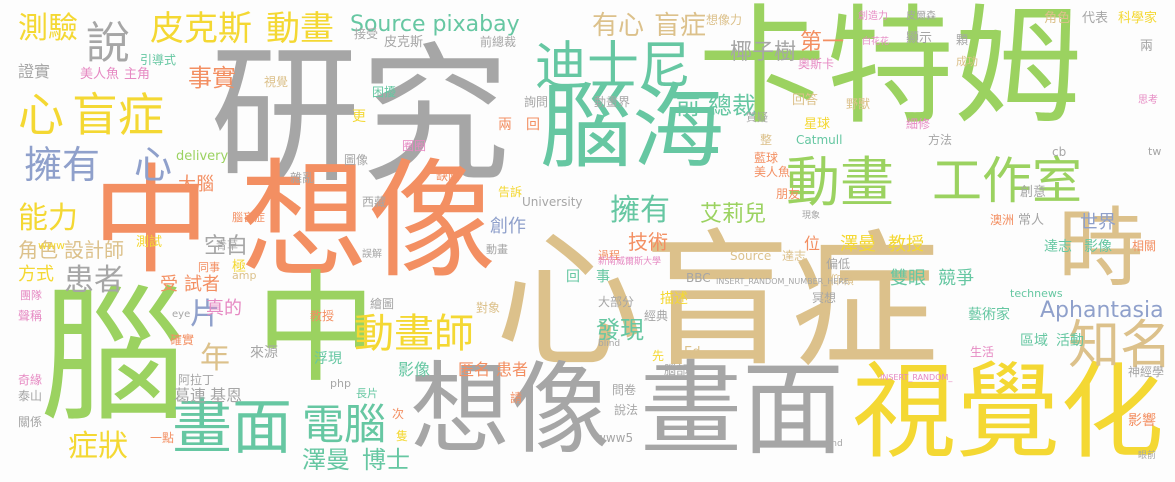  What do you see at coordinates (149, 242) in the screenshot?
I see `word-ceshi: 測試` at bounding box center [149, 242].